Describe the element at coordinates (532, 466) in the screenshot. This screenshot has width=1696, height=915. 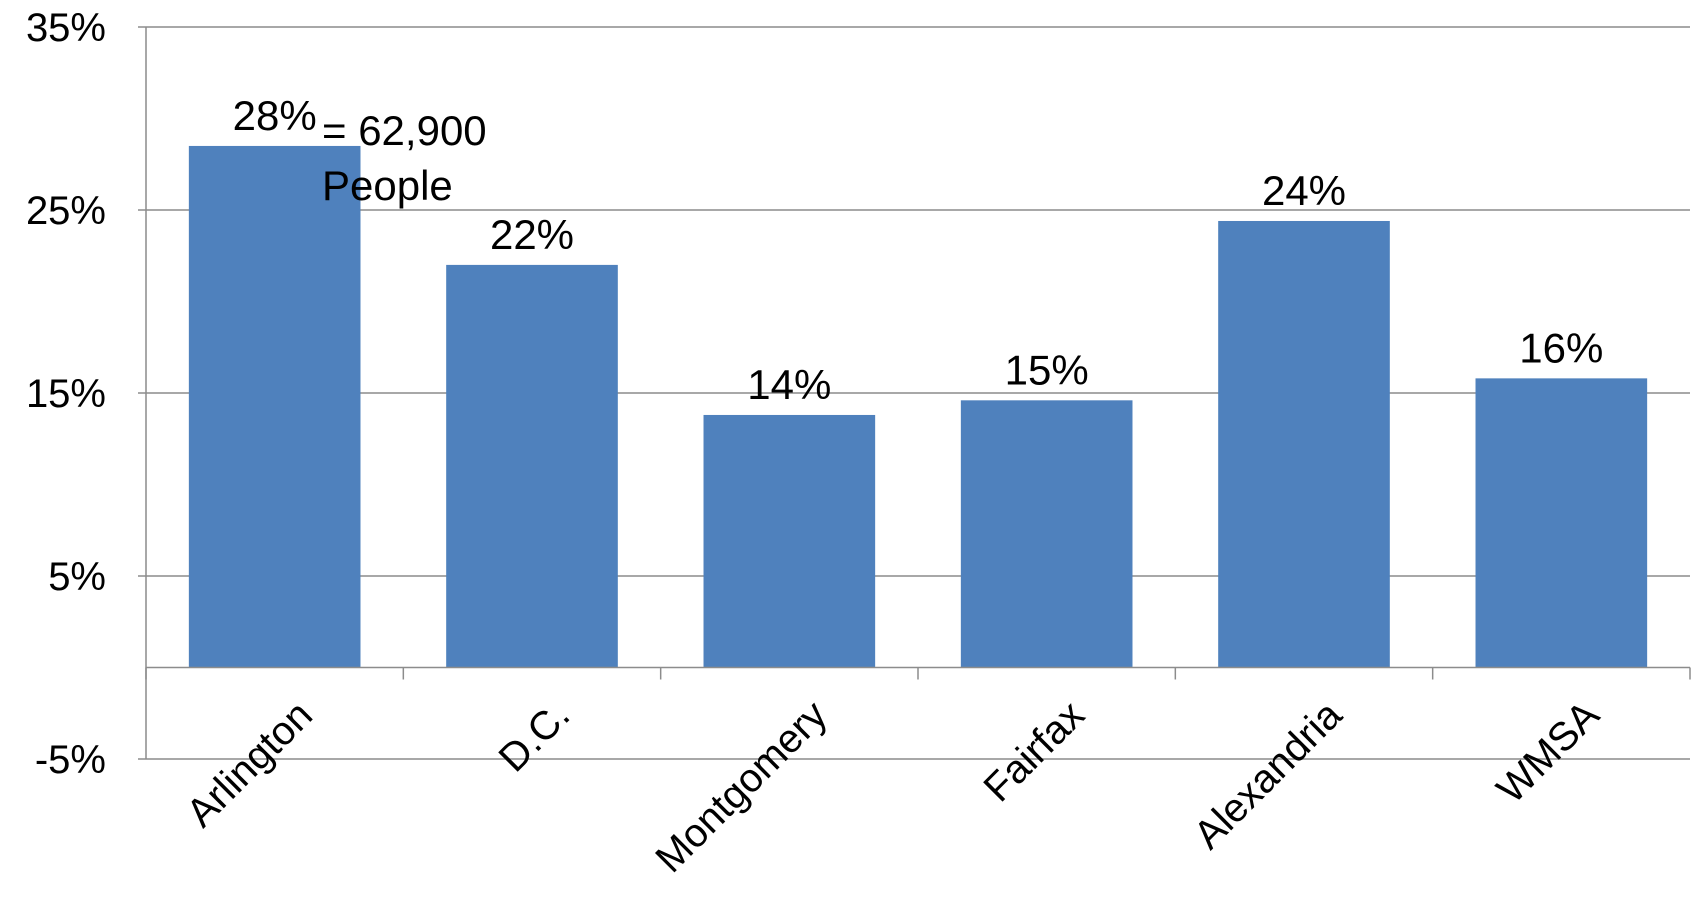
I see `bar-d-c` at that location.